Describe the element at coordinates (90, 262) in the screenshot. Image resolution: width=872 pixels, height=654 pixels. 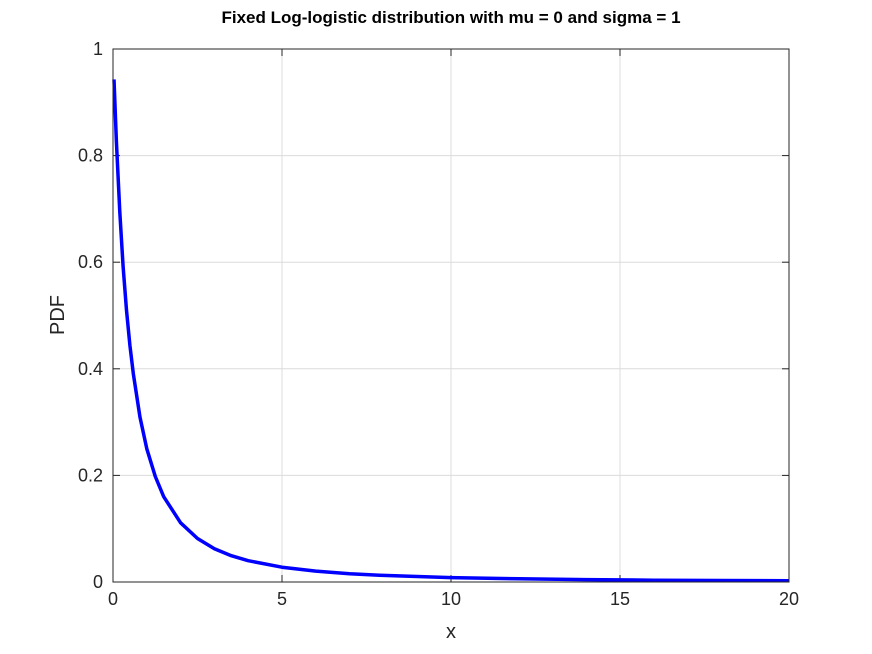
I see `y-tick-label: 0.6` at that location.